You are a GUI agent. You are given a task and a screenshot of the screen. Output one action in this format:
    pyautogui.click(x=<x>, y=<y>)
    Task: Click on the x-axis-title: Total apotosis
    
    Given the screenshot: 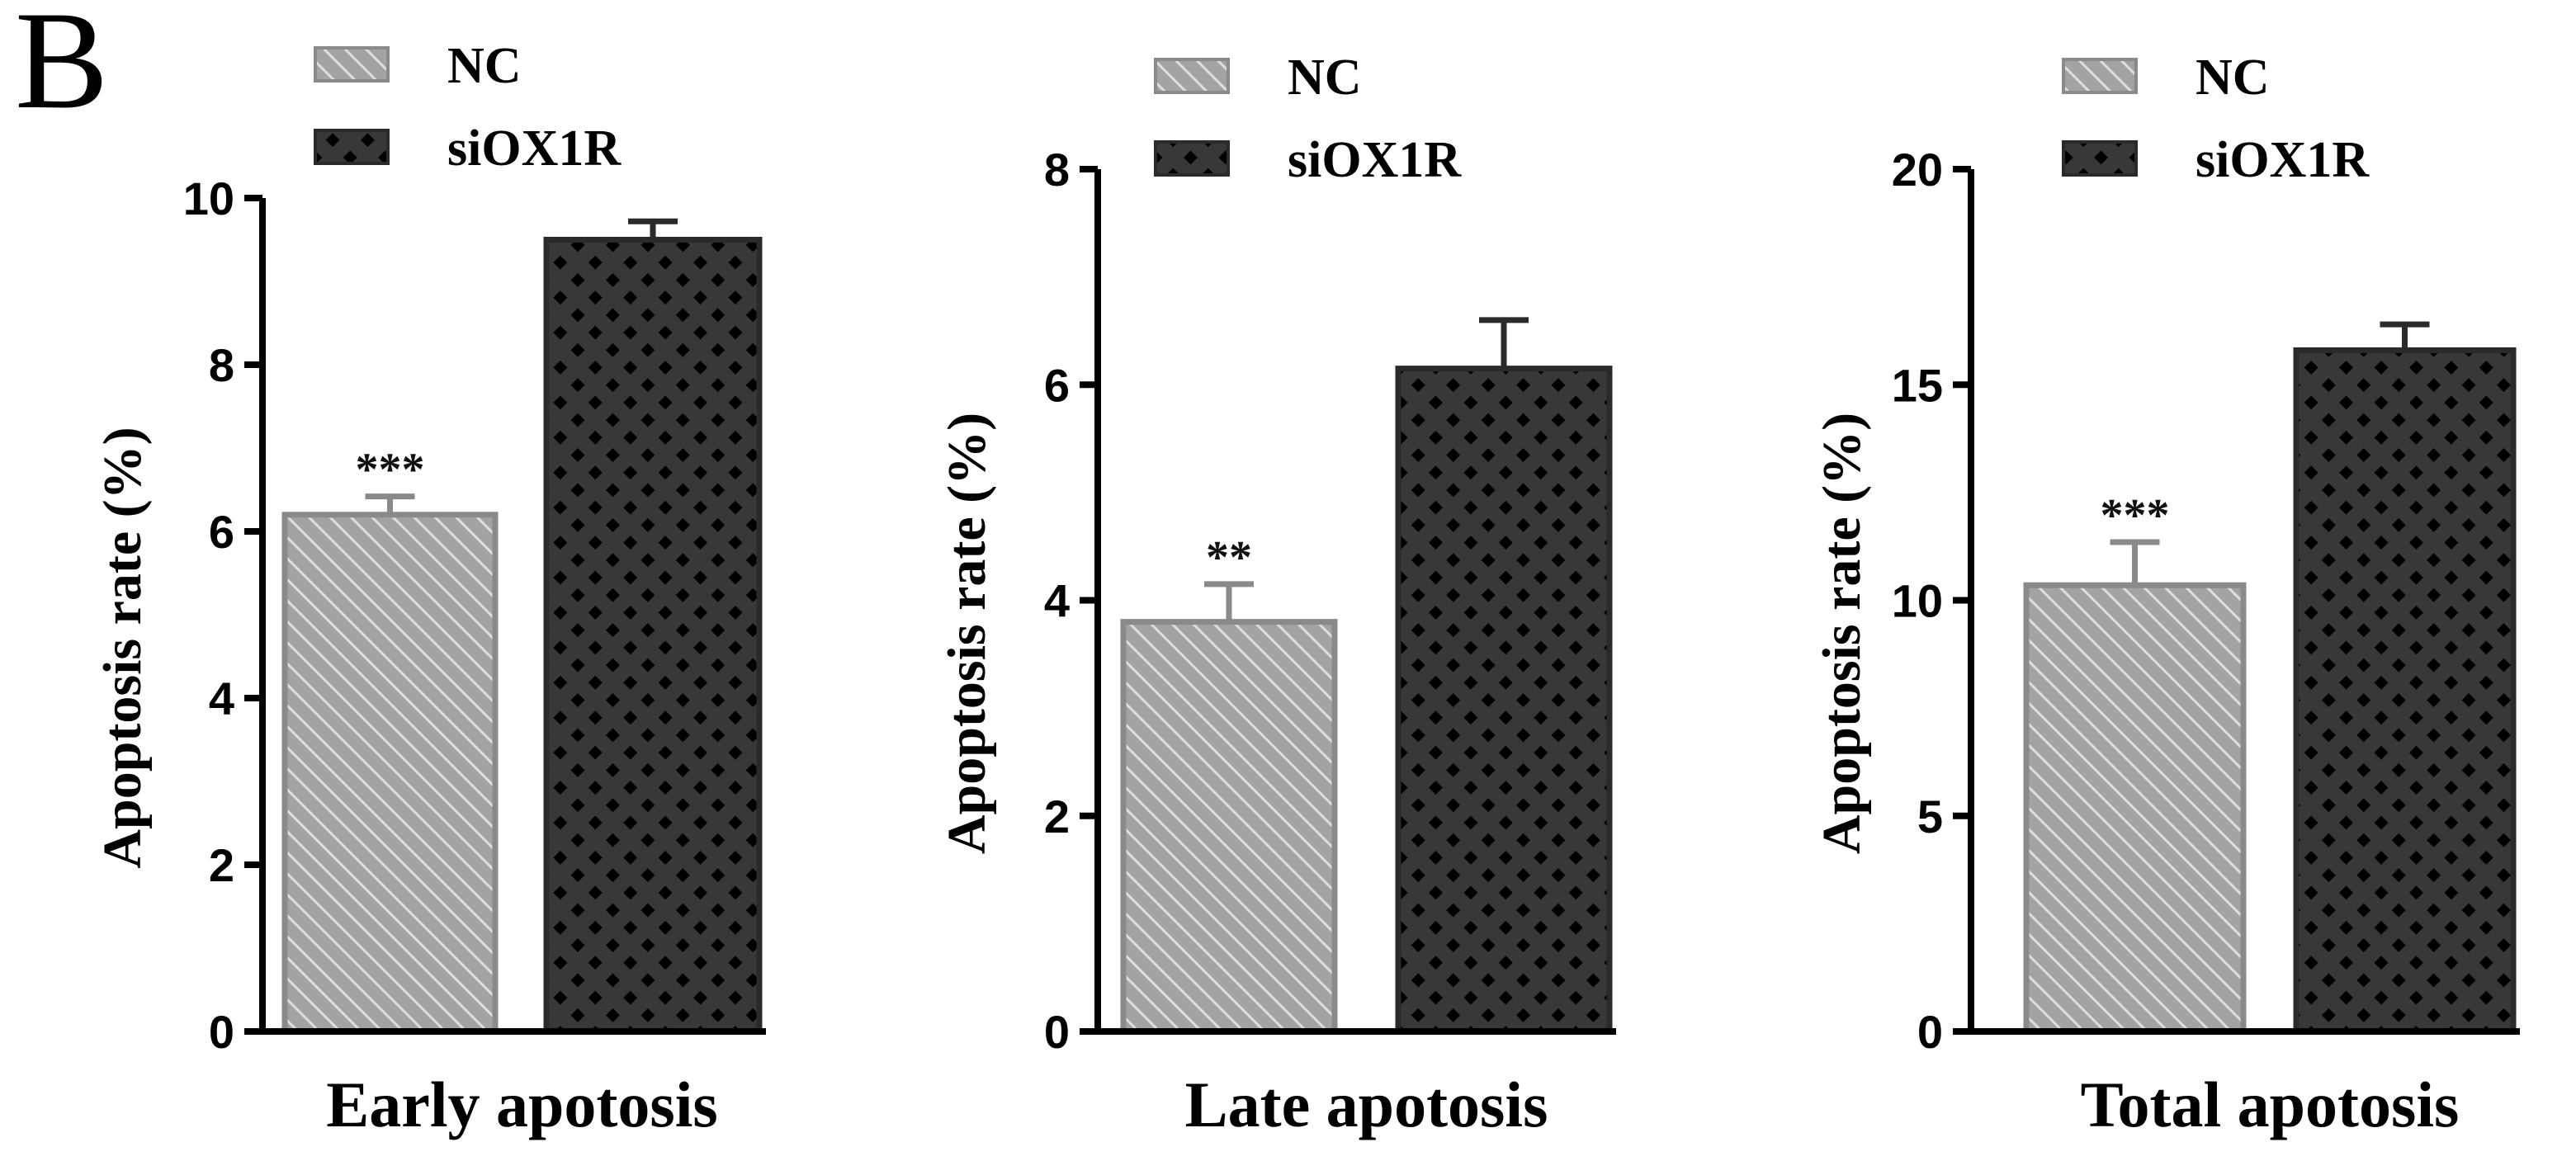 What is the action you would take?
    pyautogui.click(x=2270, y=1104)
    